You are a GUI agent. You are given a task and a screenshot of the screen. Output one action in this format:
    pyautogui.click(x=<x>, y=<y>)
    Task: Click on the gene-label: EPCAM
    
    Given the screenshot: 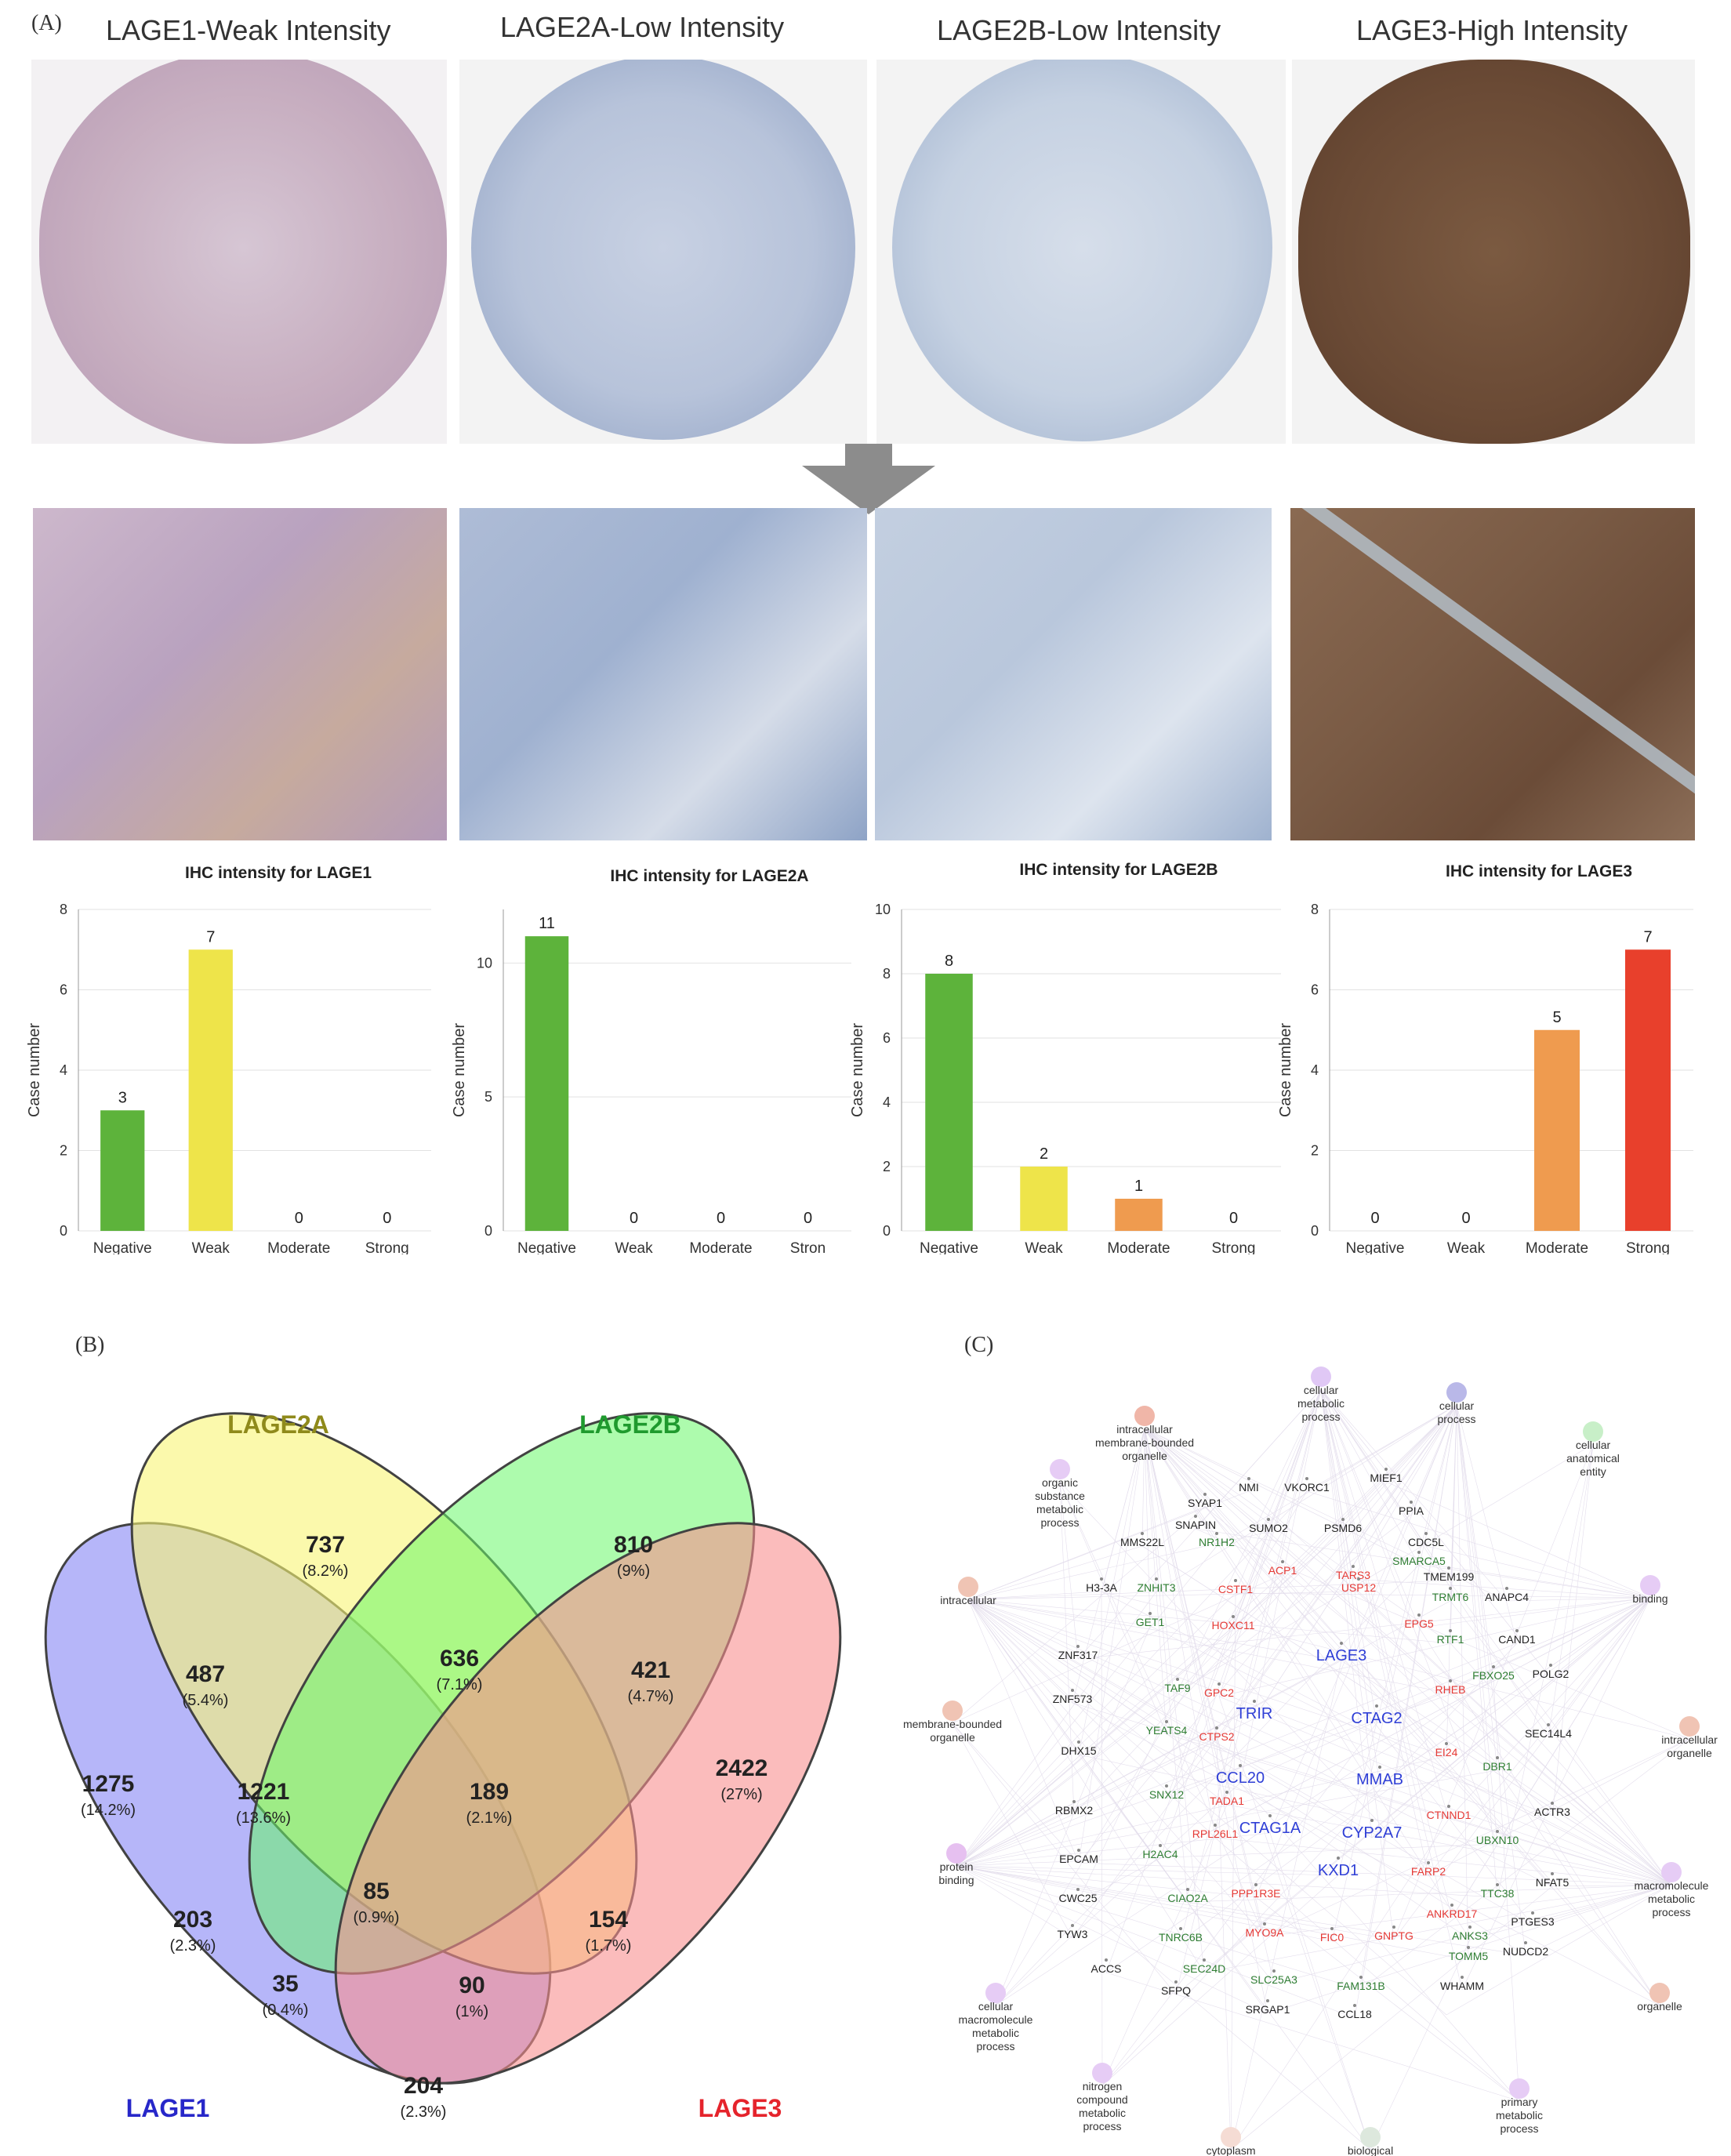 What is the action you would take?
    pyautogui.click(x=1078, y=1859)
    